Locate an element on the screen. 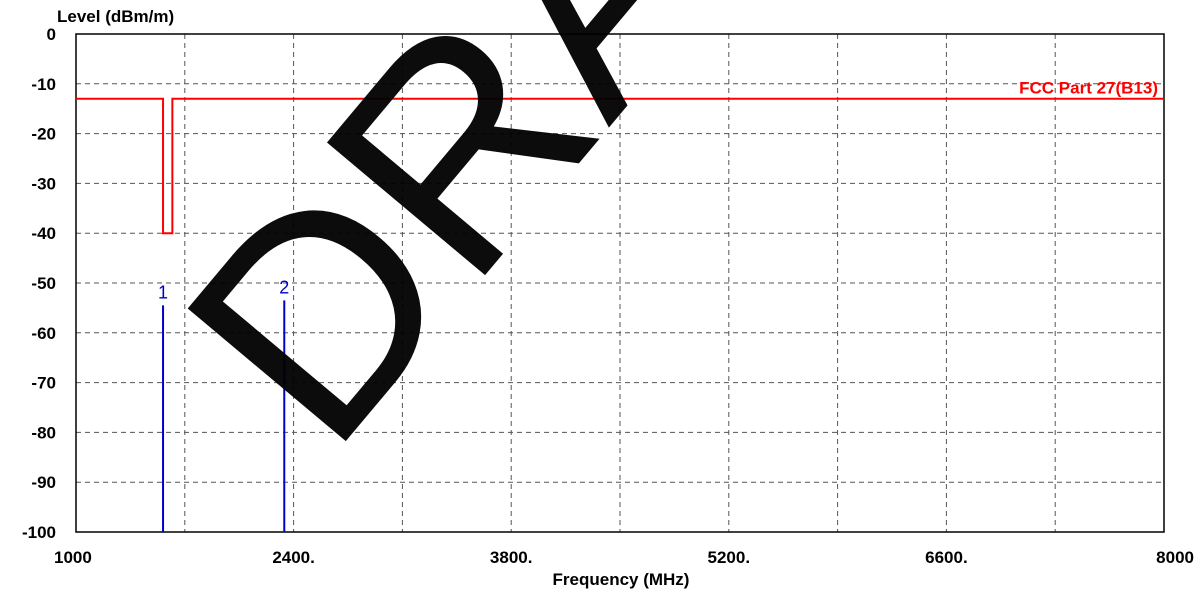 The width and height of the screenshot is (1199, 594). y-tick-label: -90 is located at coordinates (43, 482).